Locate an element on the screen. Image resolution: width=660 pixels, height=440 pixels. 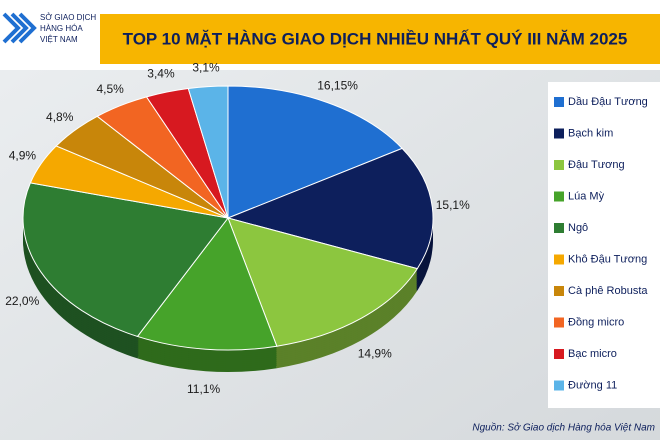
value-label: 4,9% is located at coordinates (23, 155).